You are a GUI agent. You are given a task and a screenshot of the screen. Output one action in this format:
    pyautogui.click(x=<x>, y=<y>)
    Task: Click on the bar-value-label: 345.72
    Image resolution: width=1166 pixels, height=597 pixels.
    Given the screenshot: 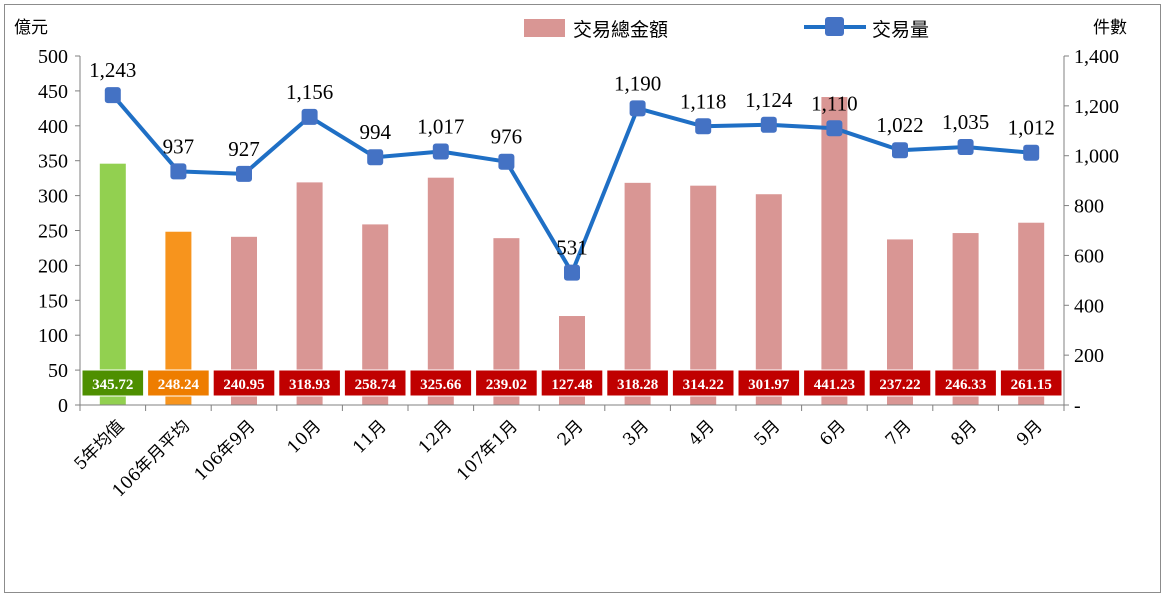 What is the action you would take?
    pyautogui.click(x=112, y=385)
    